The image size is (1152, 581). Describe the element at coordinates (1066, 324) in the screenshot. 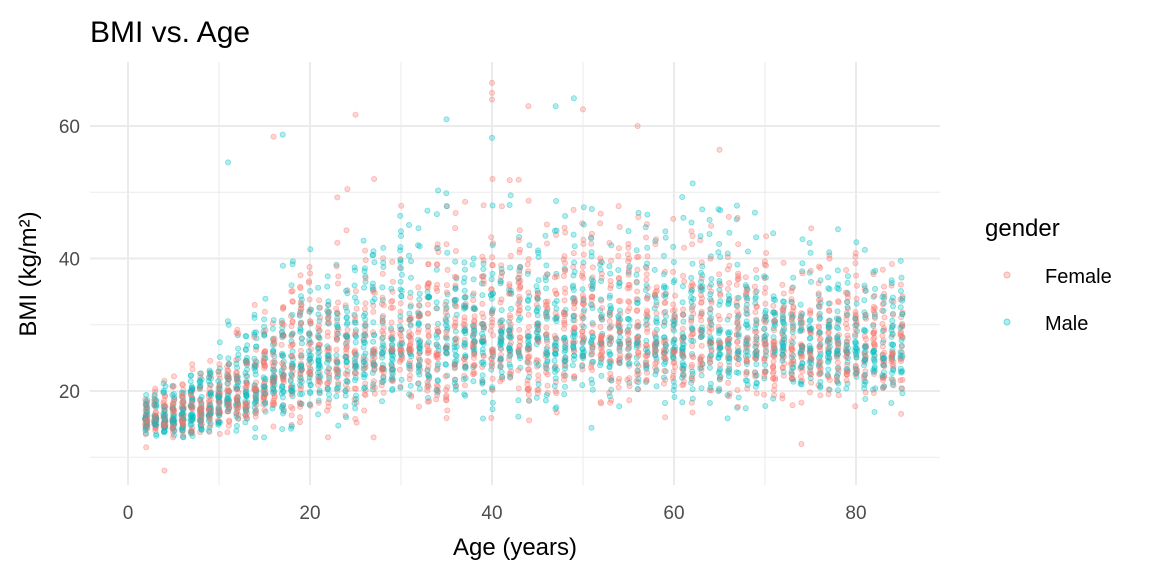

I see `legend-label-male: Male` at that location.